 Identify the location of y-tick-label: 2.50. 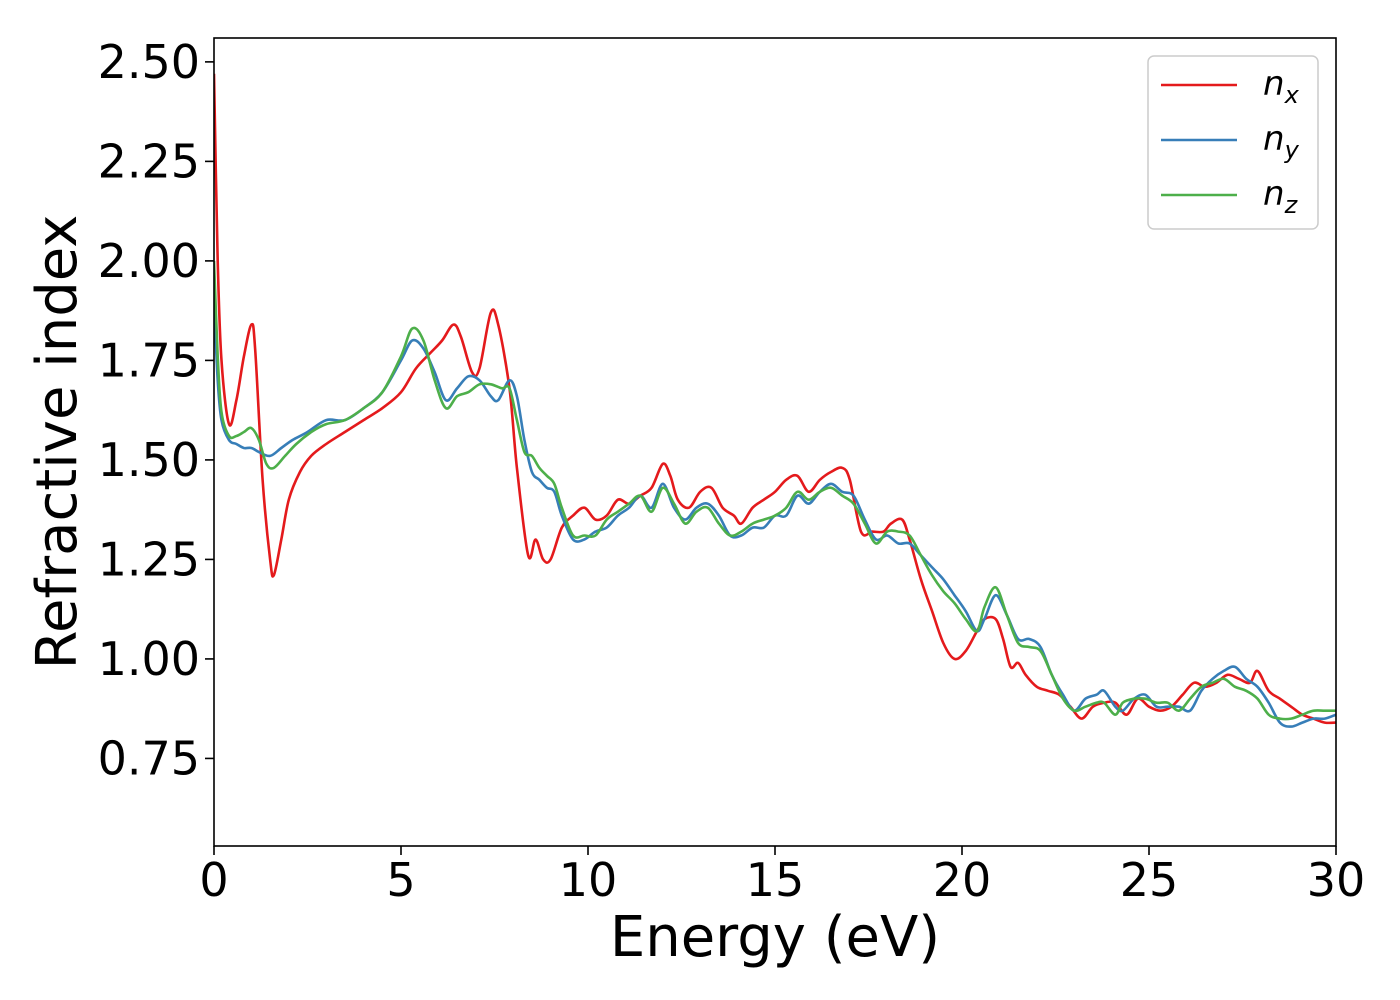
(149, 62).